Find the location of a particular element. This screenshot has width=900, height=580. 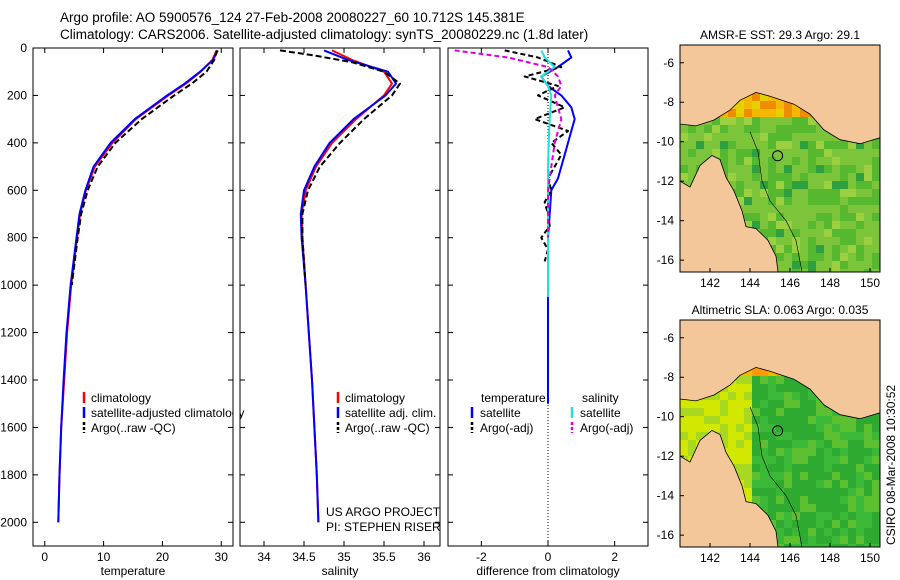

difference-xtick-label: 0 is located at coordinates (548, 557).